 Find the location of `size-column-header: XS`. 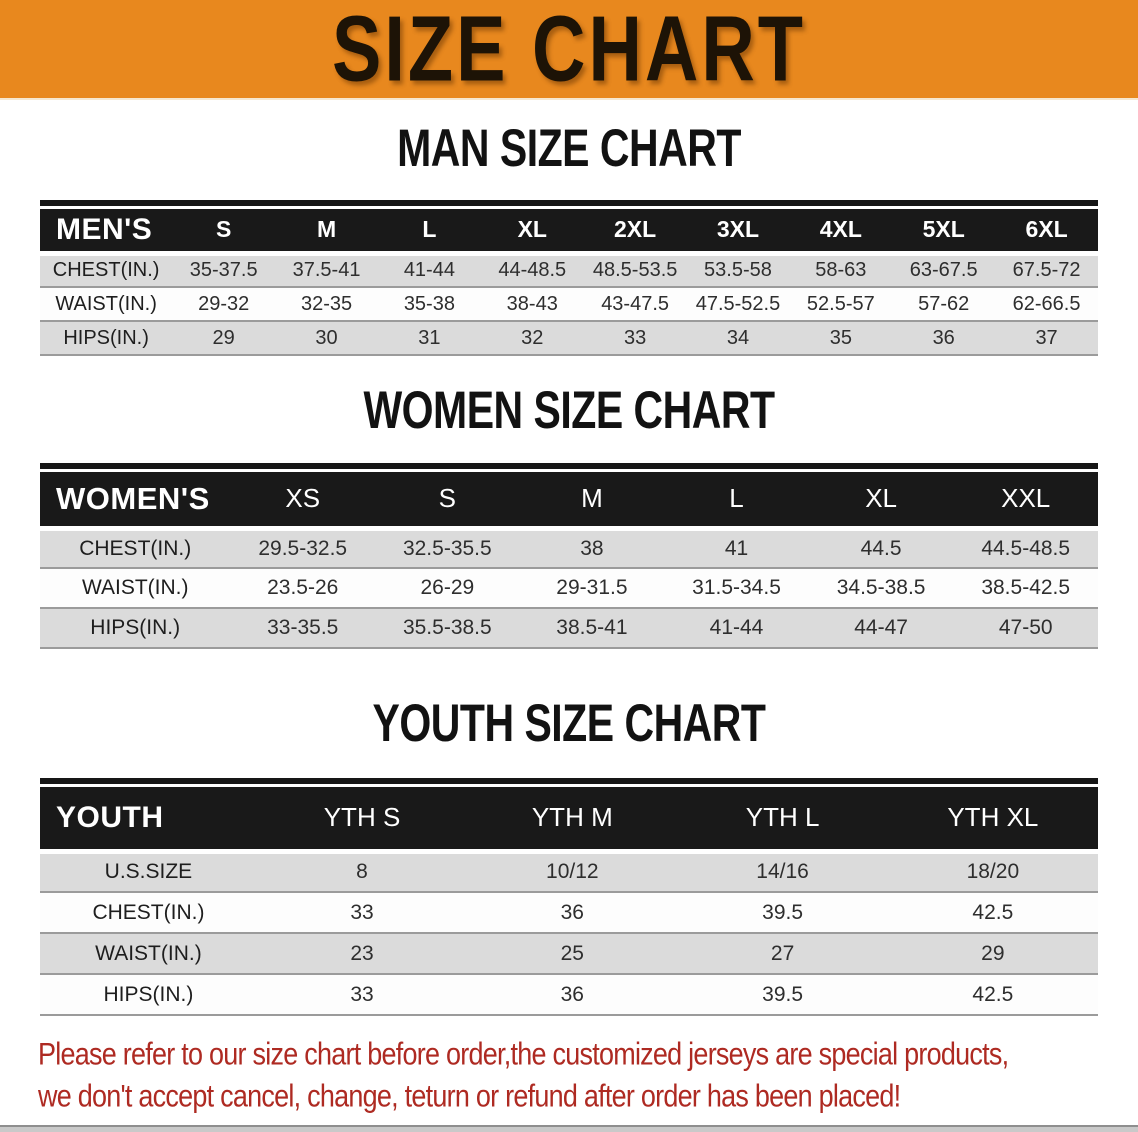

size-column-header: XS is located at coordinates (303, 501).